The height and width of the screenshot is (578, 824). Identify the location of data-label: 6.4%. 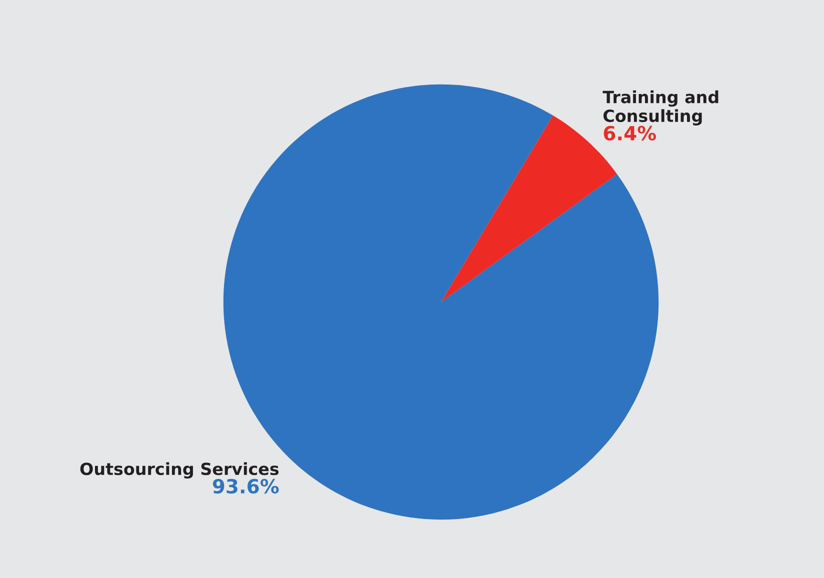
(630, 133).